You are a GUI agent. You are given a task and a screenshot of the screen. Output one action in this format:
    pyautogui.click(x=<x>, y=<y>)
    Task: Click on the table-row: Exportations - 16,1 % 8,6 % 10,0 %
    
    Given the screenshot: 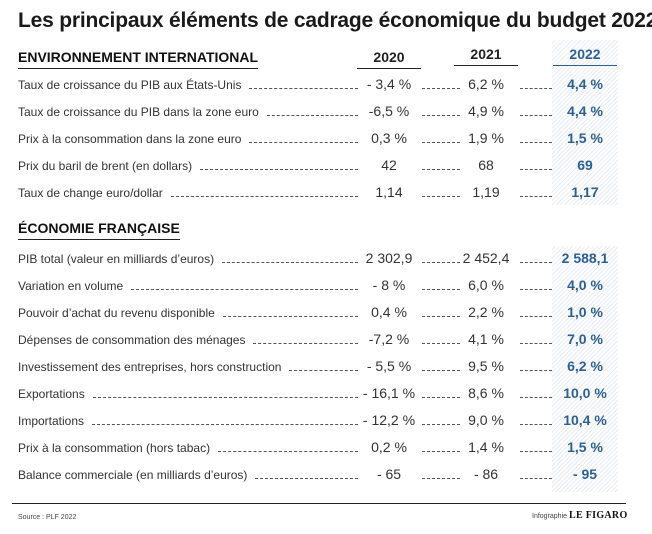 What is the action you would take?
    pyautogui.click(x=326, y=395)
    